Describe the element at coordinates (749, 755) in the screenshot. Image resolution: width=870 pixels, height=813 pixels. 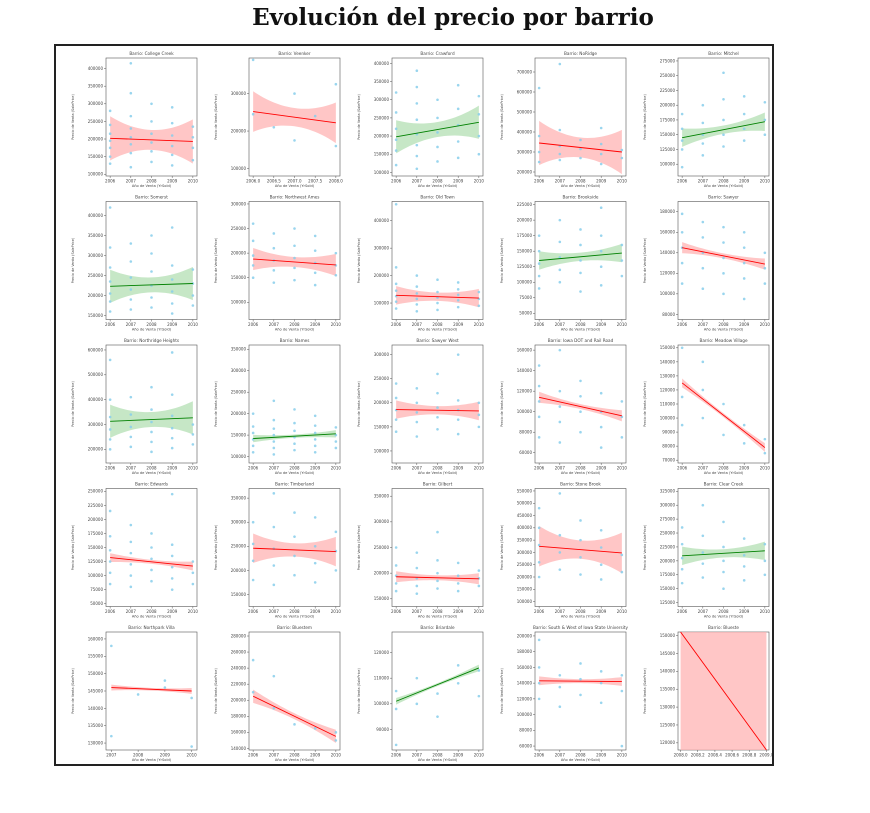
I see `x-tick-label: 2008.8` at that location.